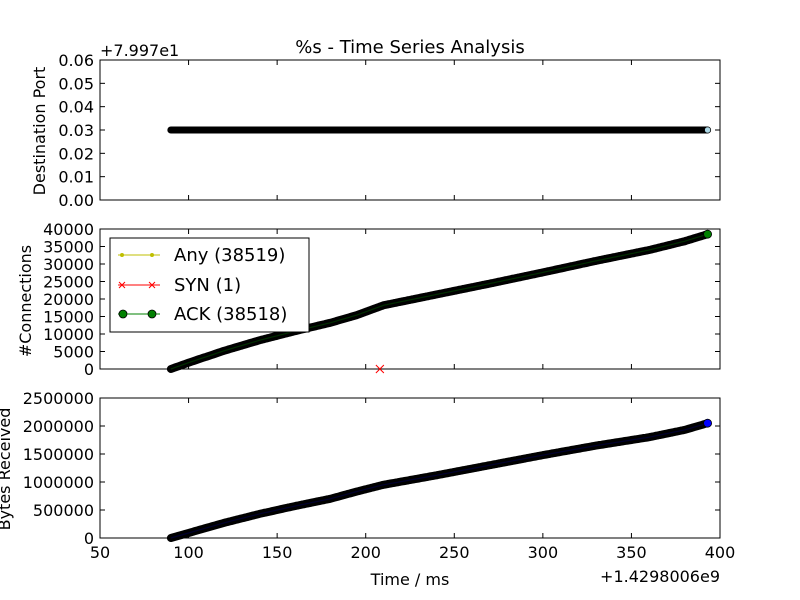 This screenshot has height=600, width=800. Describe the element at coordinates (68, 264) in the screenshot. I see `y-tick-label: 30000` at that location.